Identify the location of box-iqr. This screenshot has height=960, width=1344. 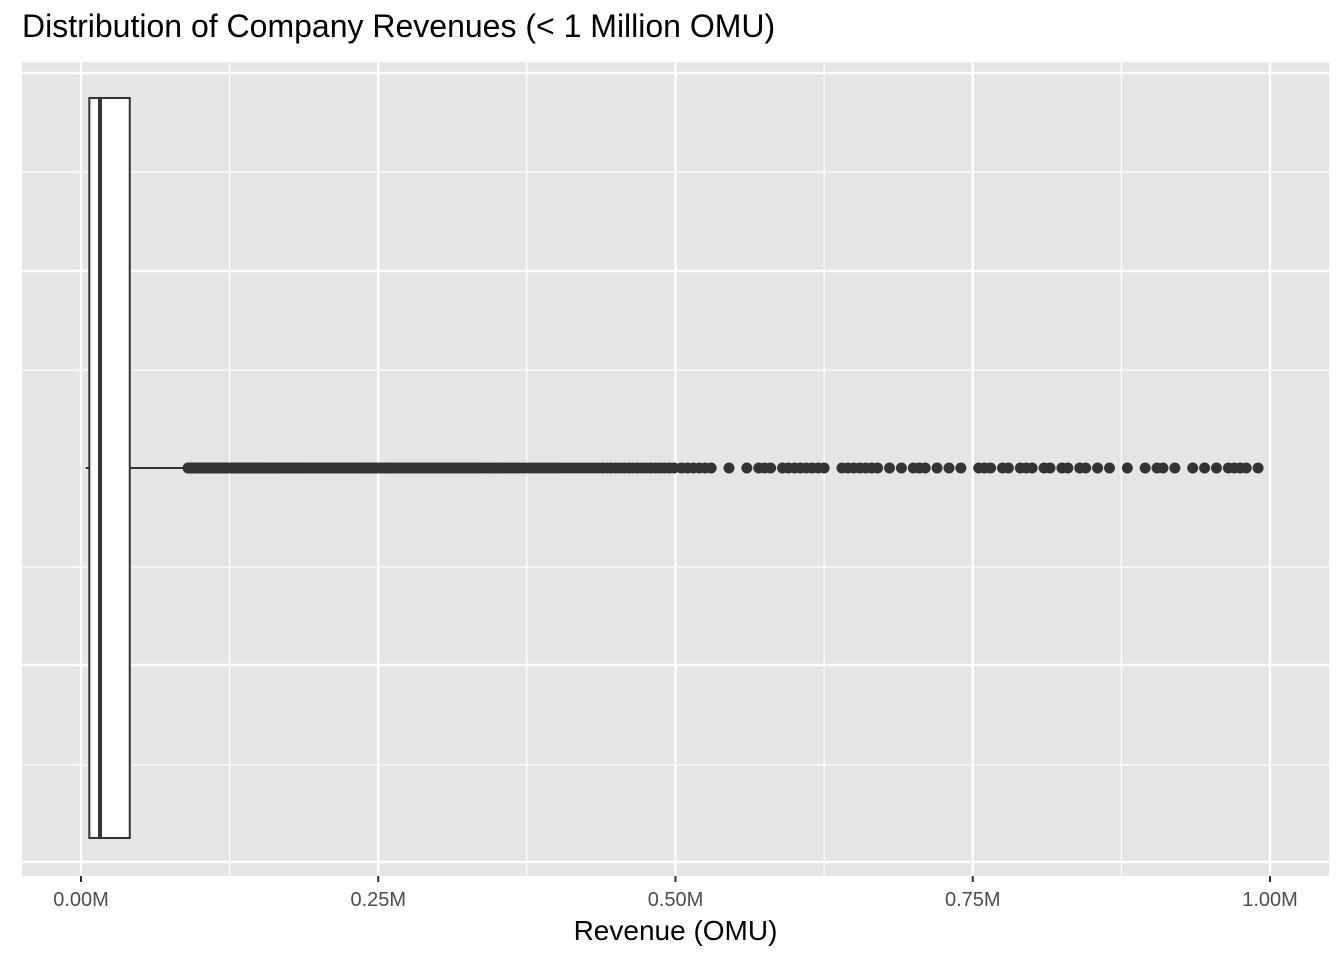
(109, 468).